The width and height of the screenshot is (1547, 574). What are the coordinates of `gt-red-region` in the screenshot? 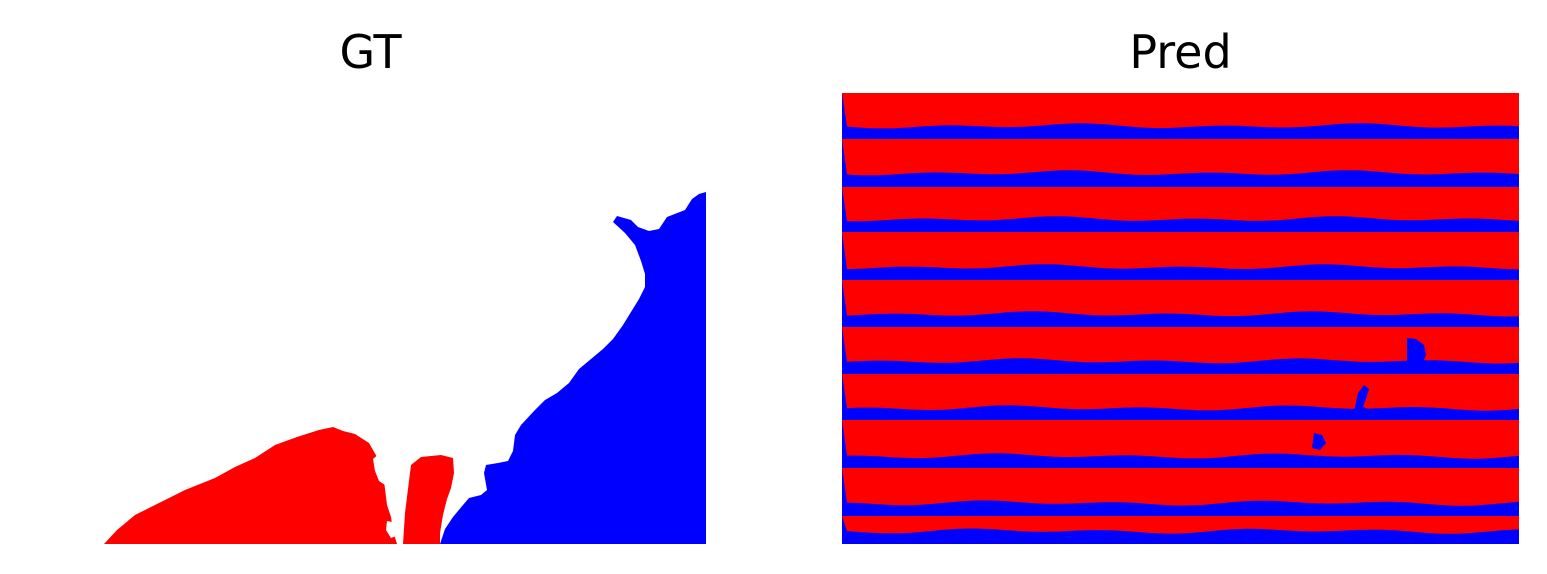 It's located at (250, 485).